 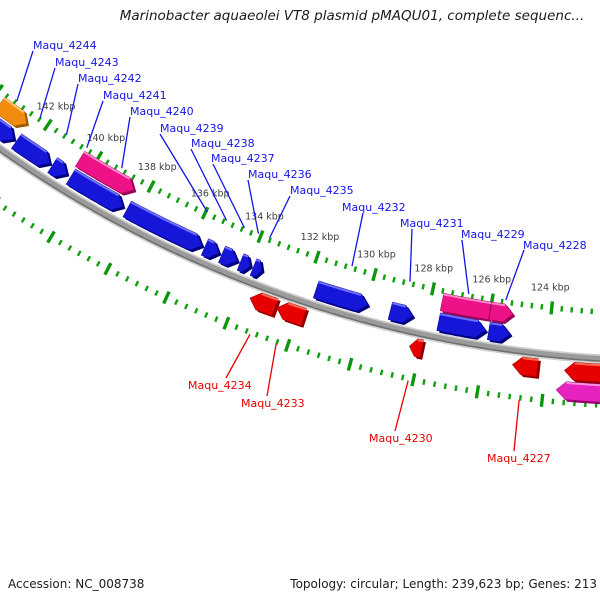 I want to click on gene-label-Maqu_4234: Maqu_4234, so click(x=220, y=385).